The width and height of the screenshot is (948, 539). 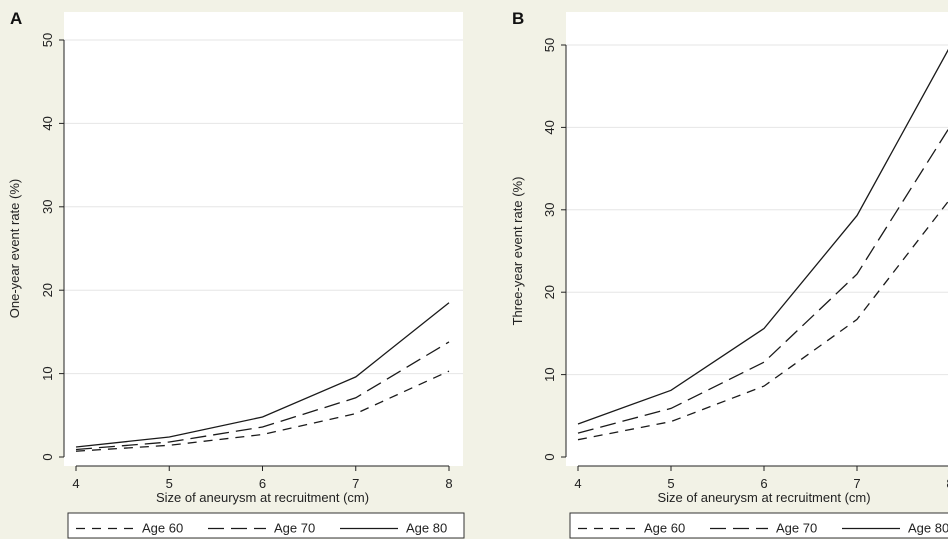 What do you see at coordinates (16, 18) in the screenshot?
I see `panel-label: A` at bounding box center [16, 18].